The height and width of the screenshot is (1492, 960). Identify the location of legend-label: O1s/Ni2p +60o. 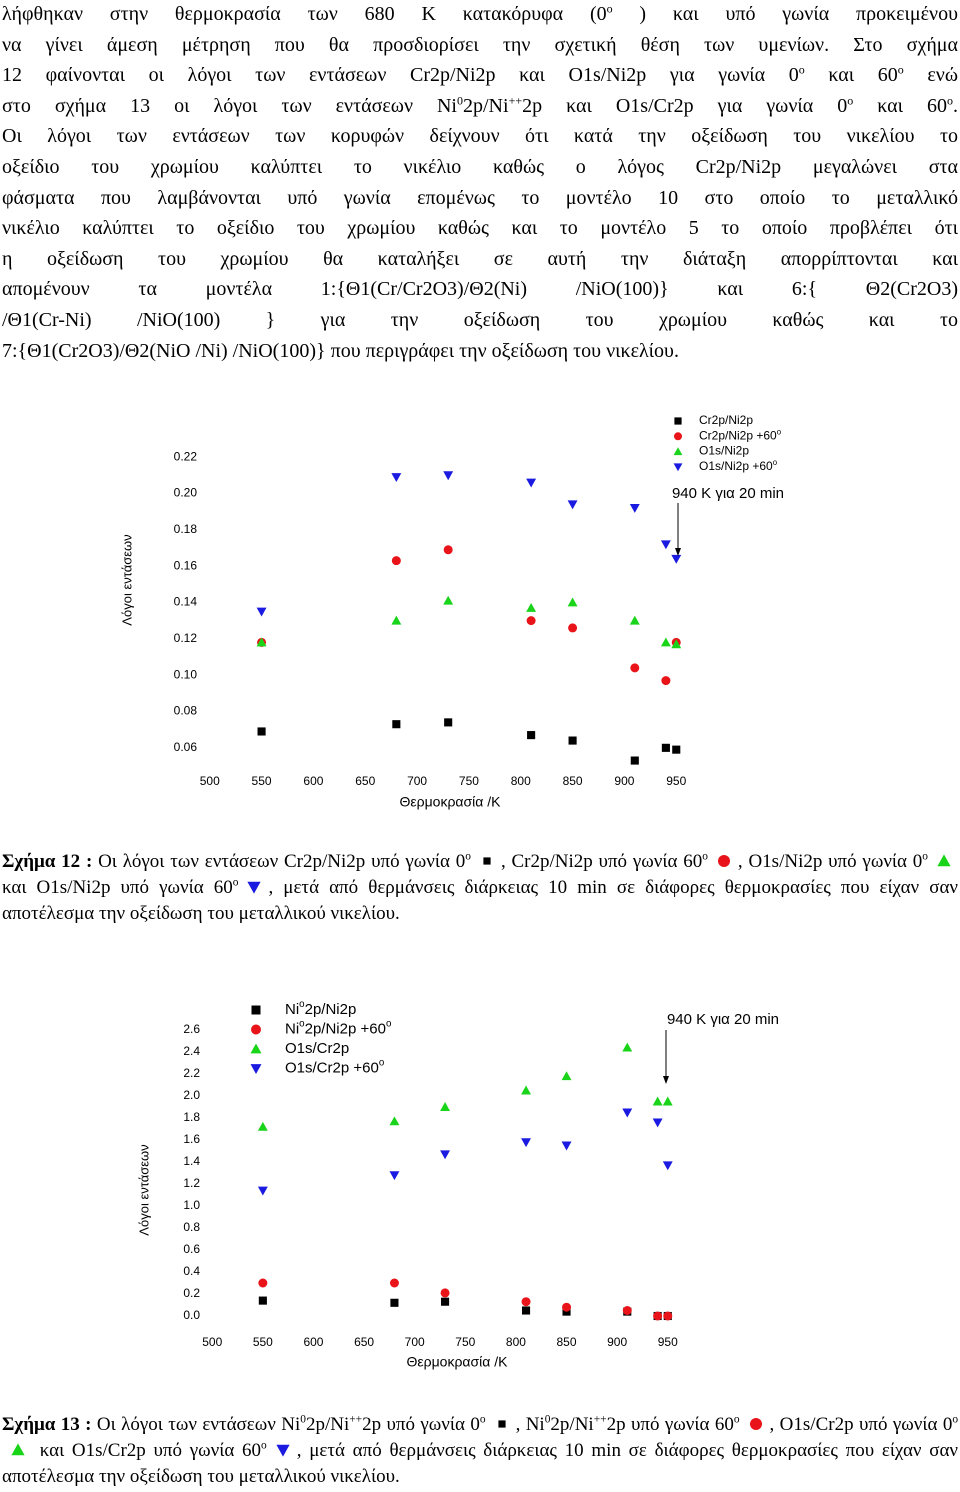
(738, 465).